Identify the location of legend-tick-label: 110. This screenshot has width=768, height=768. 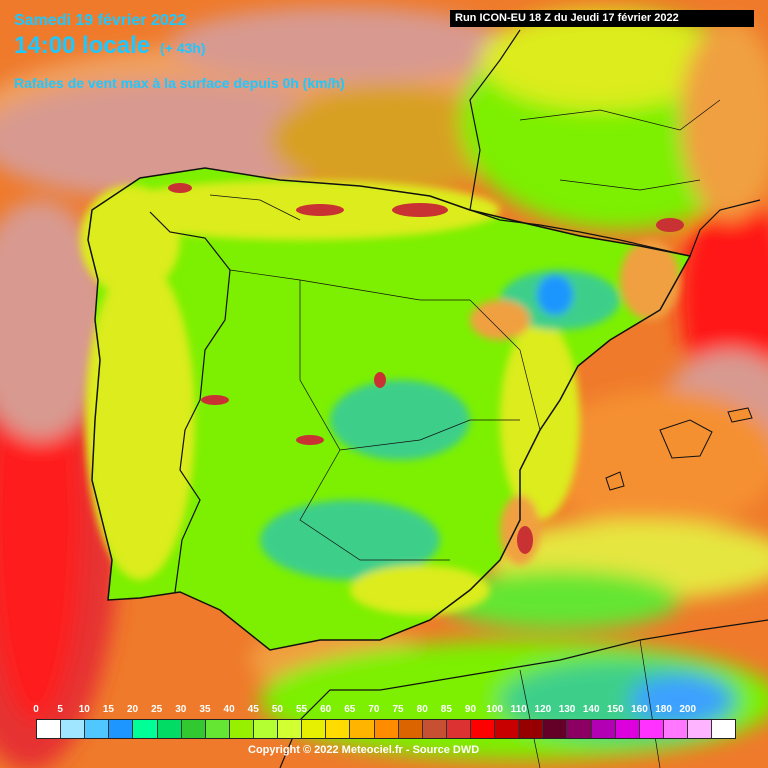
(518, 709).